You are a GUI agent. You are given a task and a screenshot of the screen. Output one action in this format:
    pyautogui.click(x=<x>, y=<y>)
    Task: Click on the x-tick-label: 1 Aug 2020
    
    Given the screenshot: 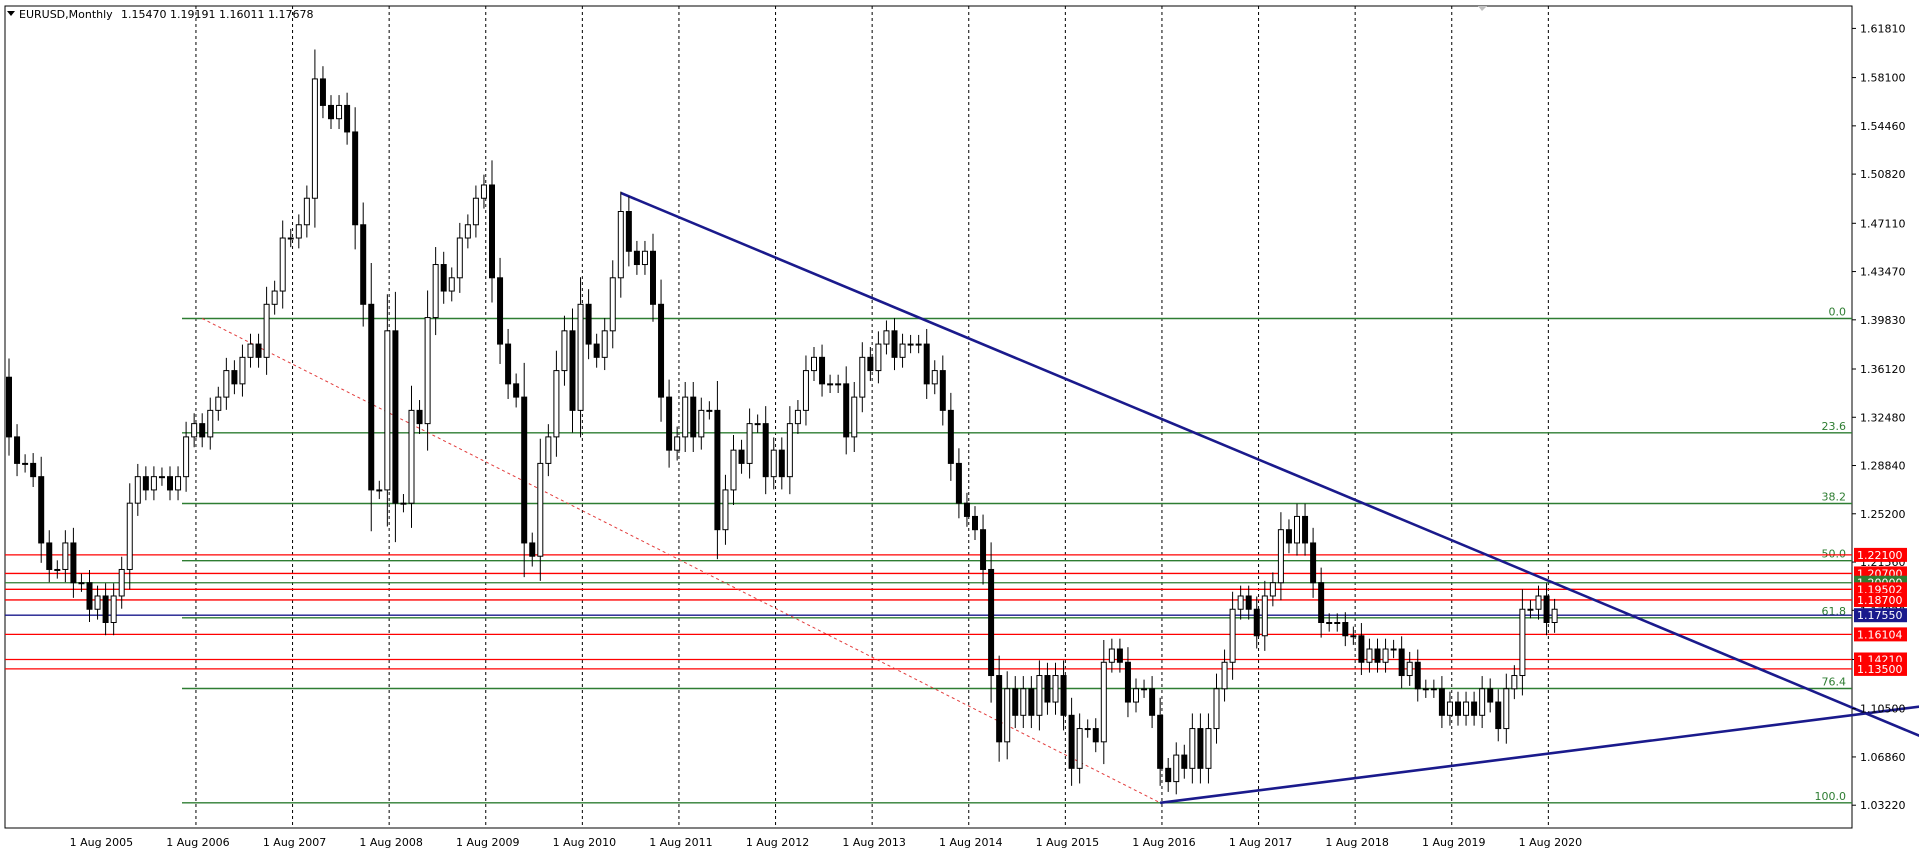 What is the action you would take?
    pyautogui.click(x=1550, y=842)
    